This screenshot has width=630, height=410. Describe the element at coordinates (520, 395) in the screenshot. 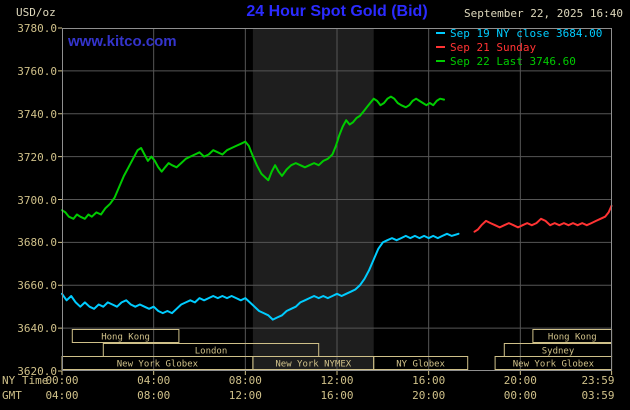

I see `x-axis-tick-label-gmt: 00:00` at that location.